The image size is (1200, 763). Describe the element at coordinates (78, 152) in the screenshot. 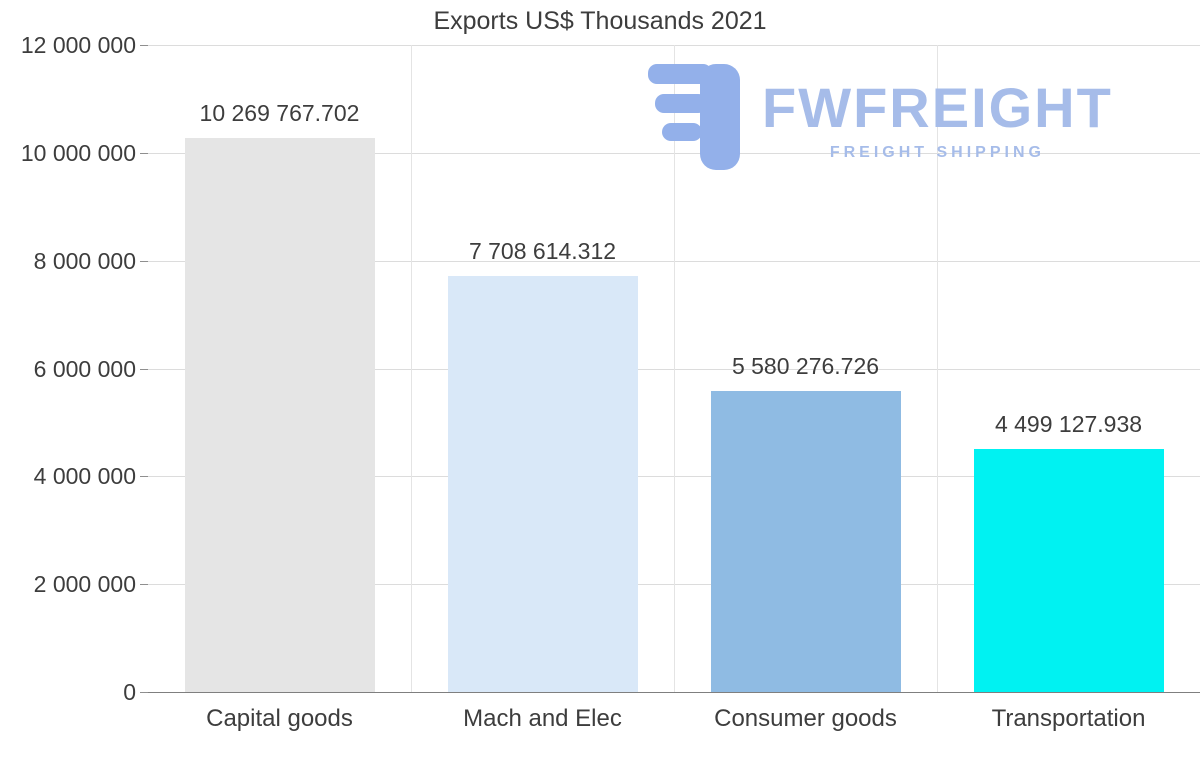

I see `y-axis-tick-label: 10 000 000` at that location.